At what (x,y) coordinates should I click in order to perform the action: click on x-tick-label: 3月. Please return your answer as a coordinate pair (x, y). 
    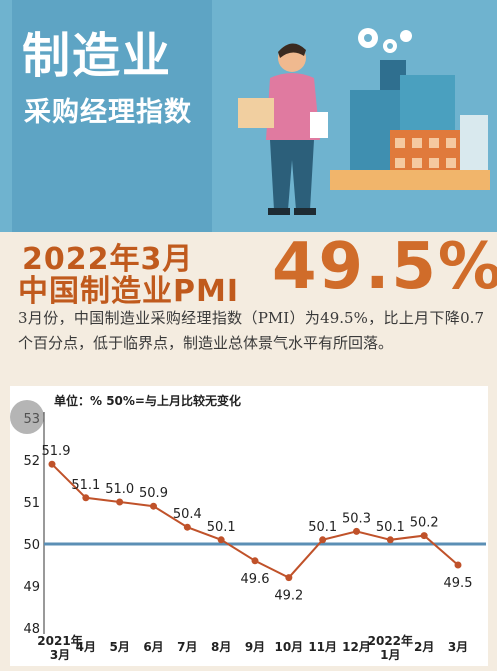
    Looking at the image, I should click on (458, 647).